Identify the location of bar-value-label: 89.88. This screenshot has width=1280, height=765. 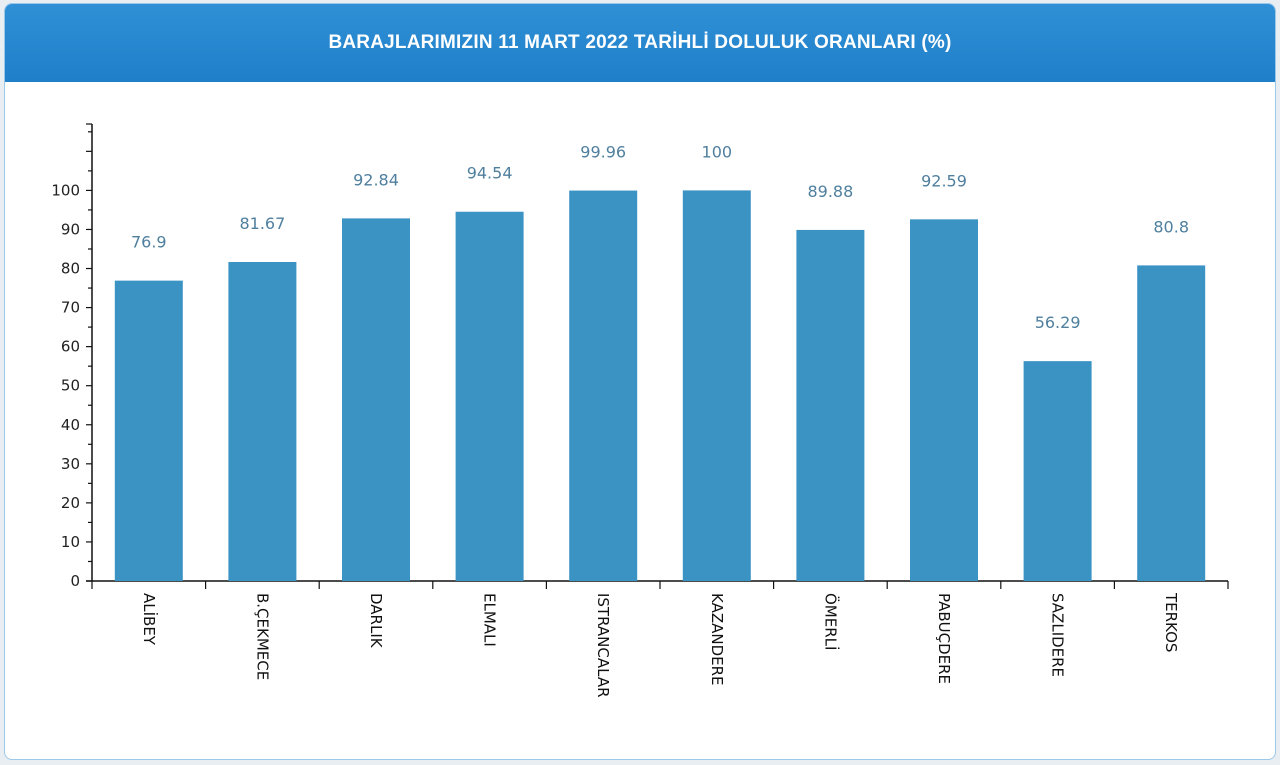
(830, 191).